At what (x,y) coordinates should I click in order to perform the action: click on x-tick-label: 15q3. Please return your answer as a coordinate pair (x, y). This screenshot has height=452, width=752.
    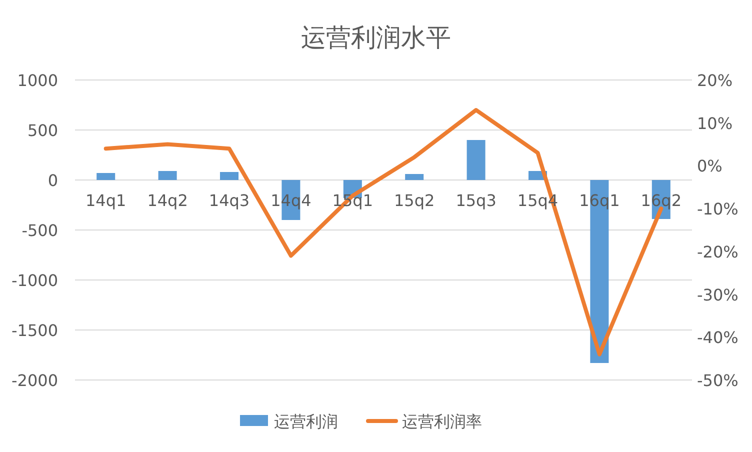
    Looking at the image, I should click on (476, 200).